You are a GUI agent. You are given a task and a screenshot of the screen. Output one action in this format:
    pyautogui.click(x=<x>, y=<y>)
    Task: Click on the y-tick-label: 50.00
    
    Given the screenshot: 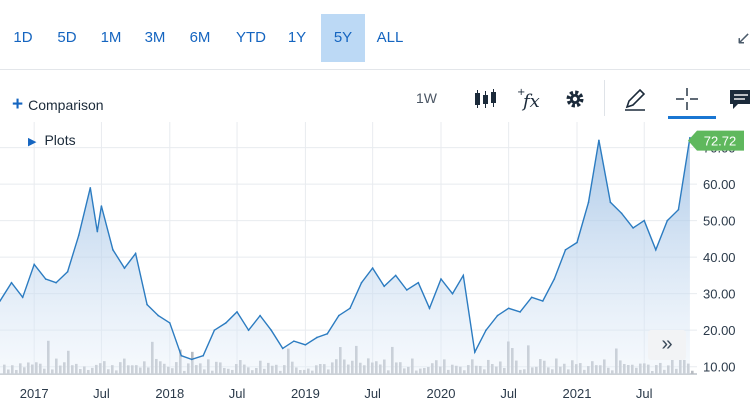 What is the action you would take?
    pyautogui.click(x=719, y=221)
    